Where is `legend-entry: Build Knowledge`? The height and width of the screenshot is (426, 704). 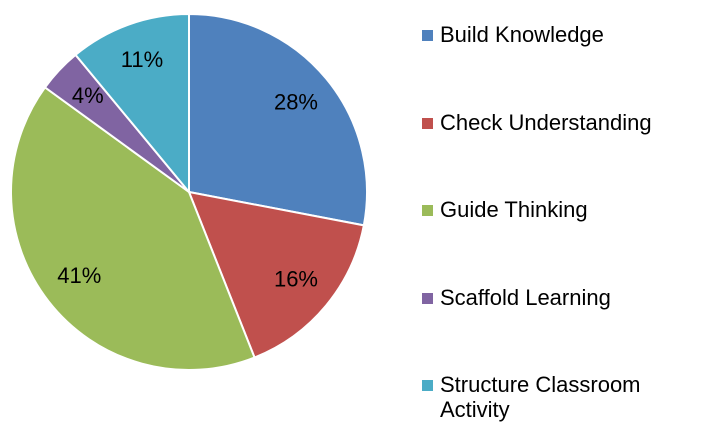 legend-entry: Build Knowledge is located at coordinates (562, 34).